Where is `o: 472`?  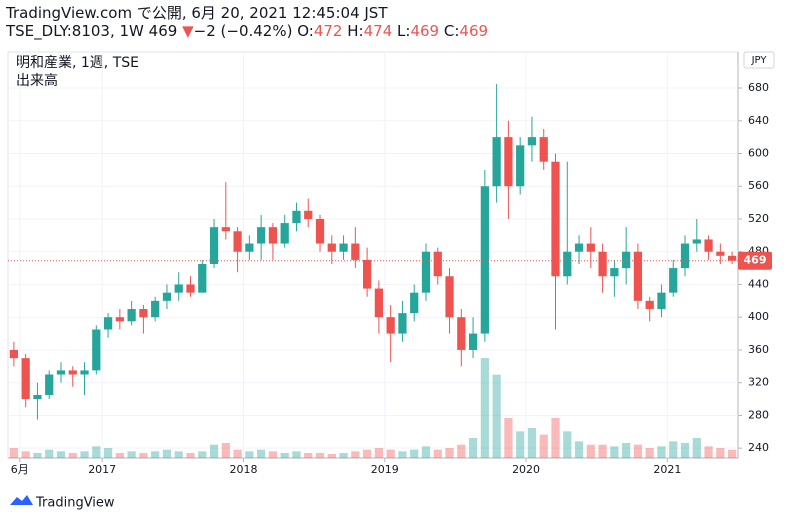
o: 472 is located at coordinates (328, 31).